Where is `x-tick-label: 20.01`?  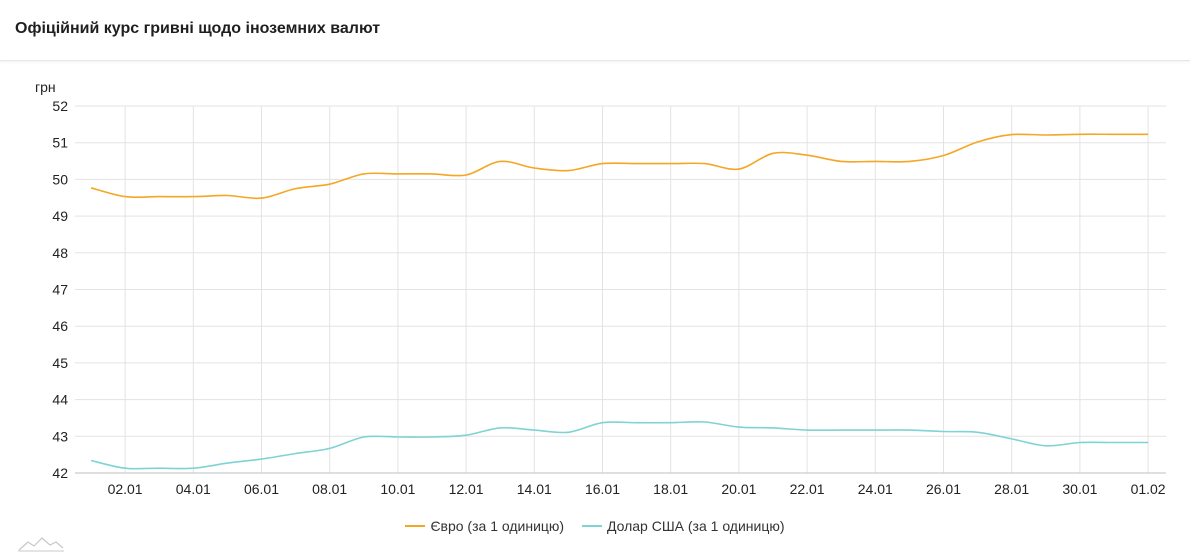 x-tick-label: 20.01 is located at coordinates (738, 489).